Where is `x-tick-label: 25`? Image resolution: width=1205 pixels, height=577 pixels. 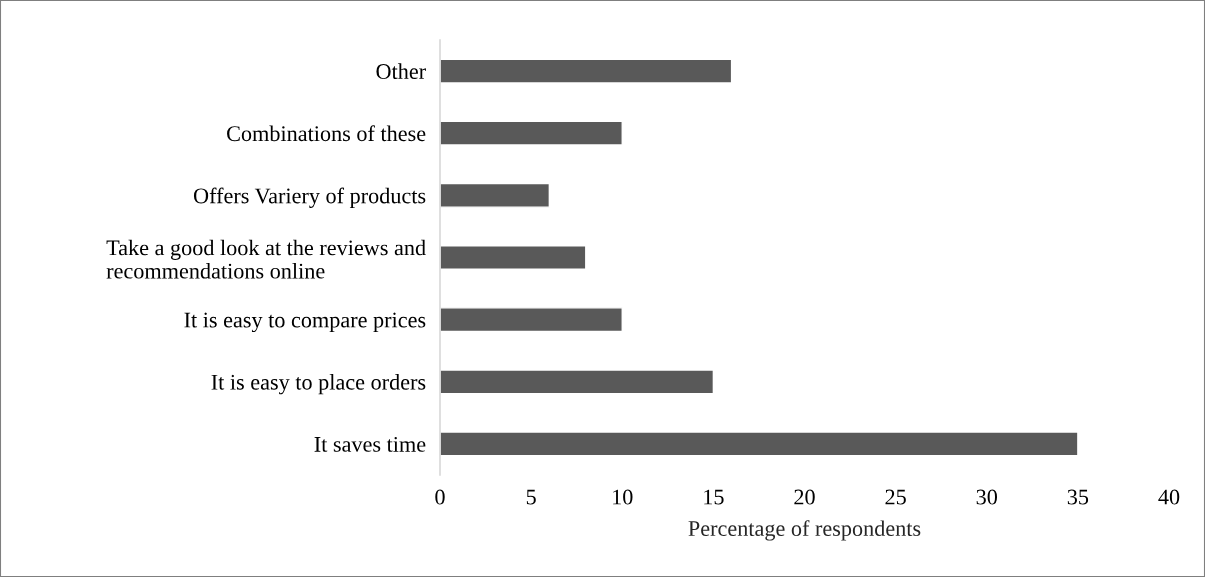
x-tick-label: 25 is located at coordinates (895, 497).